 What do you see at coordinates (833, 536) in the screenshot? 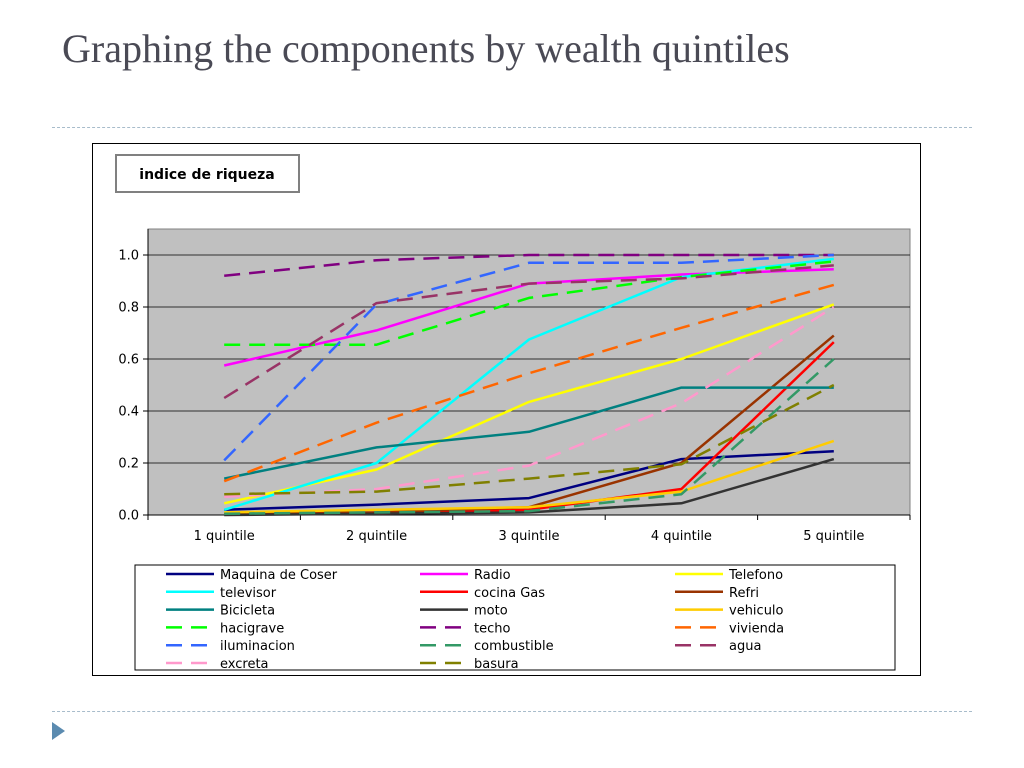
I see `x-tick-label: 5 quintile` at bounding box center [833, 536].